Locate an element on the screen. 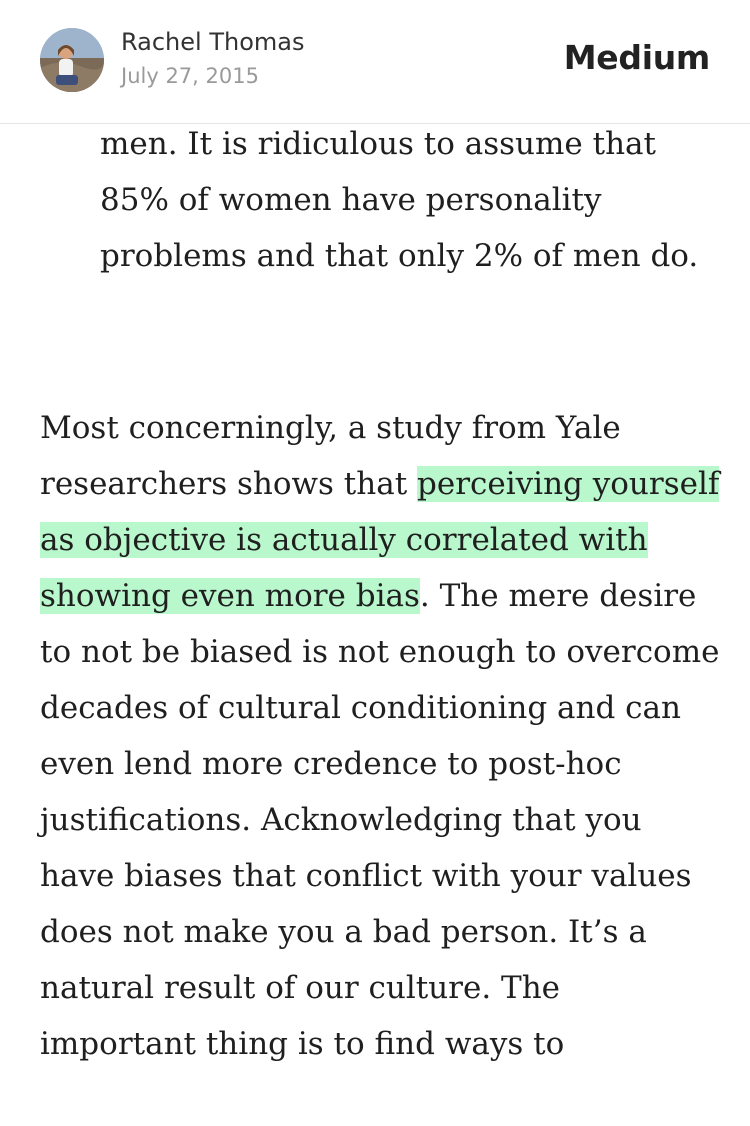 The height and width of the screenshot is (1126, 750). post-date: July 27, 2015 is located at coordinates (190, 76).